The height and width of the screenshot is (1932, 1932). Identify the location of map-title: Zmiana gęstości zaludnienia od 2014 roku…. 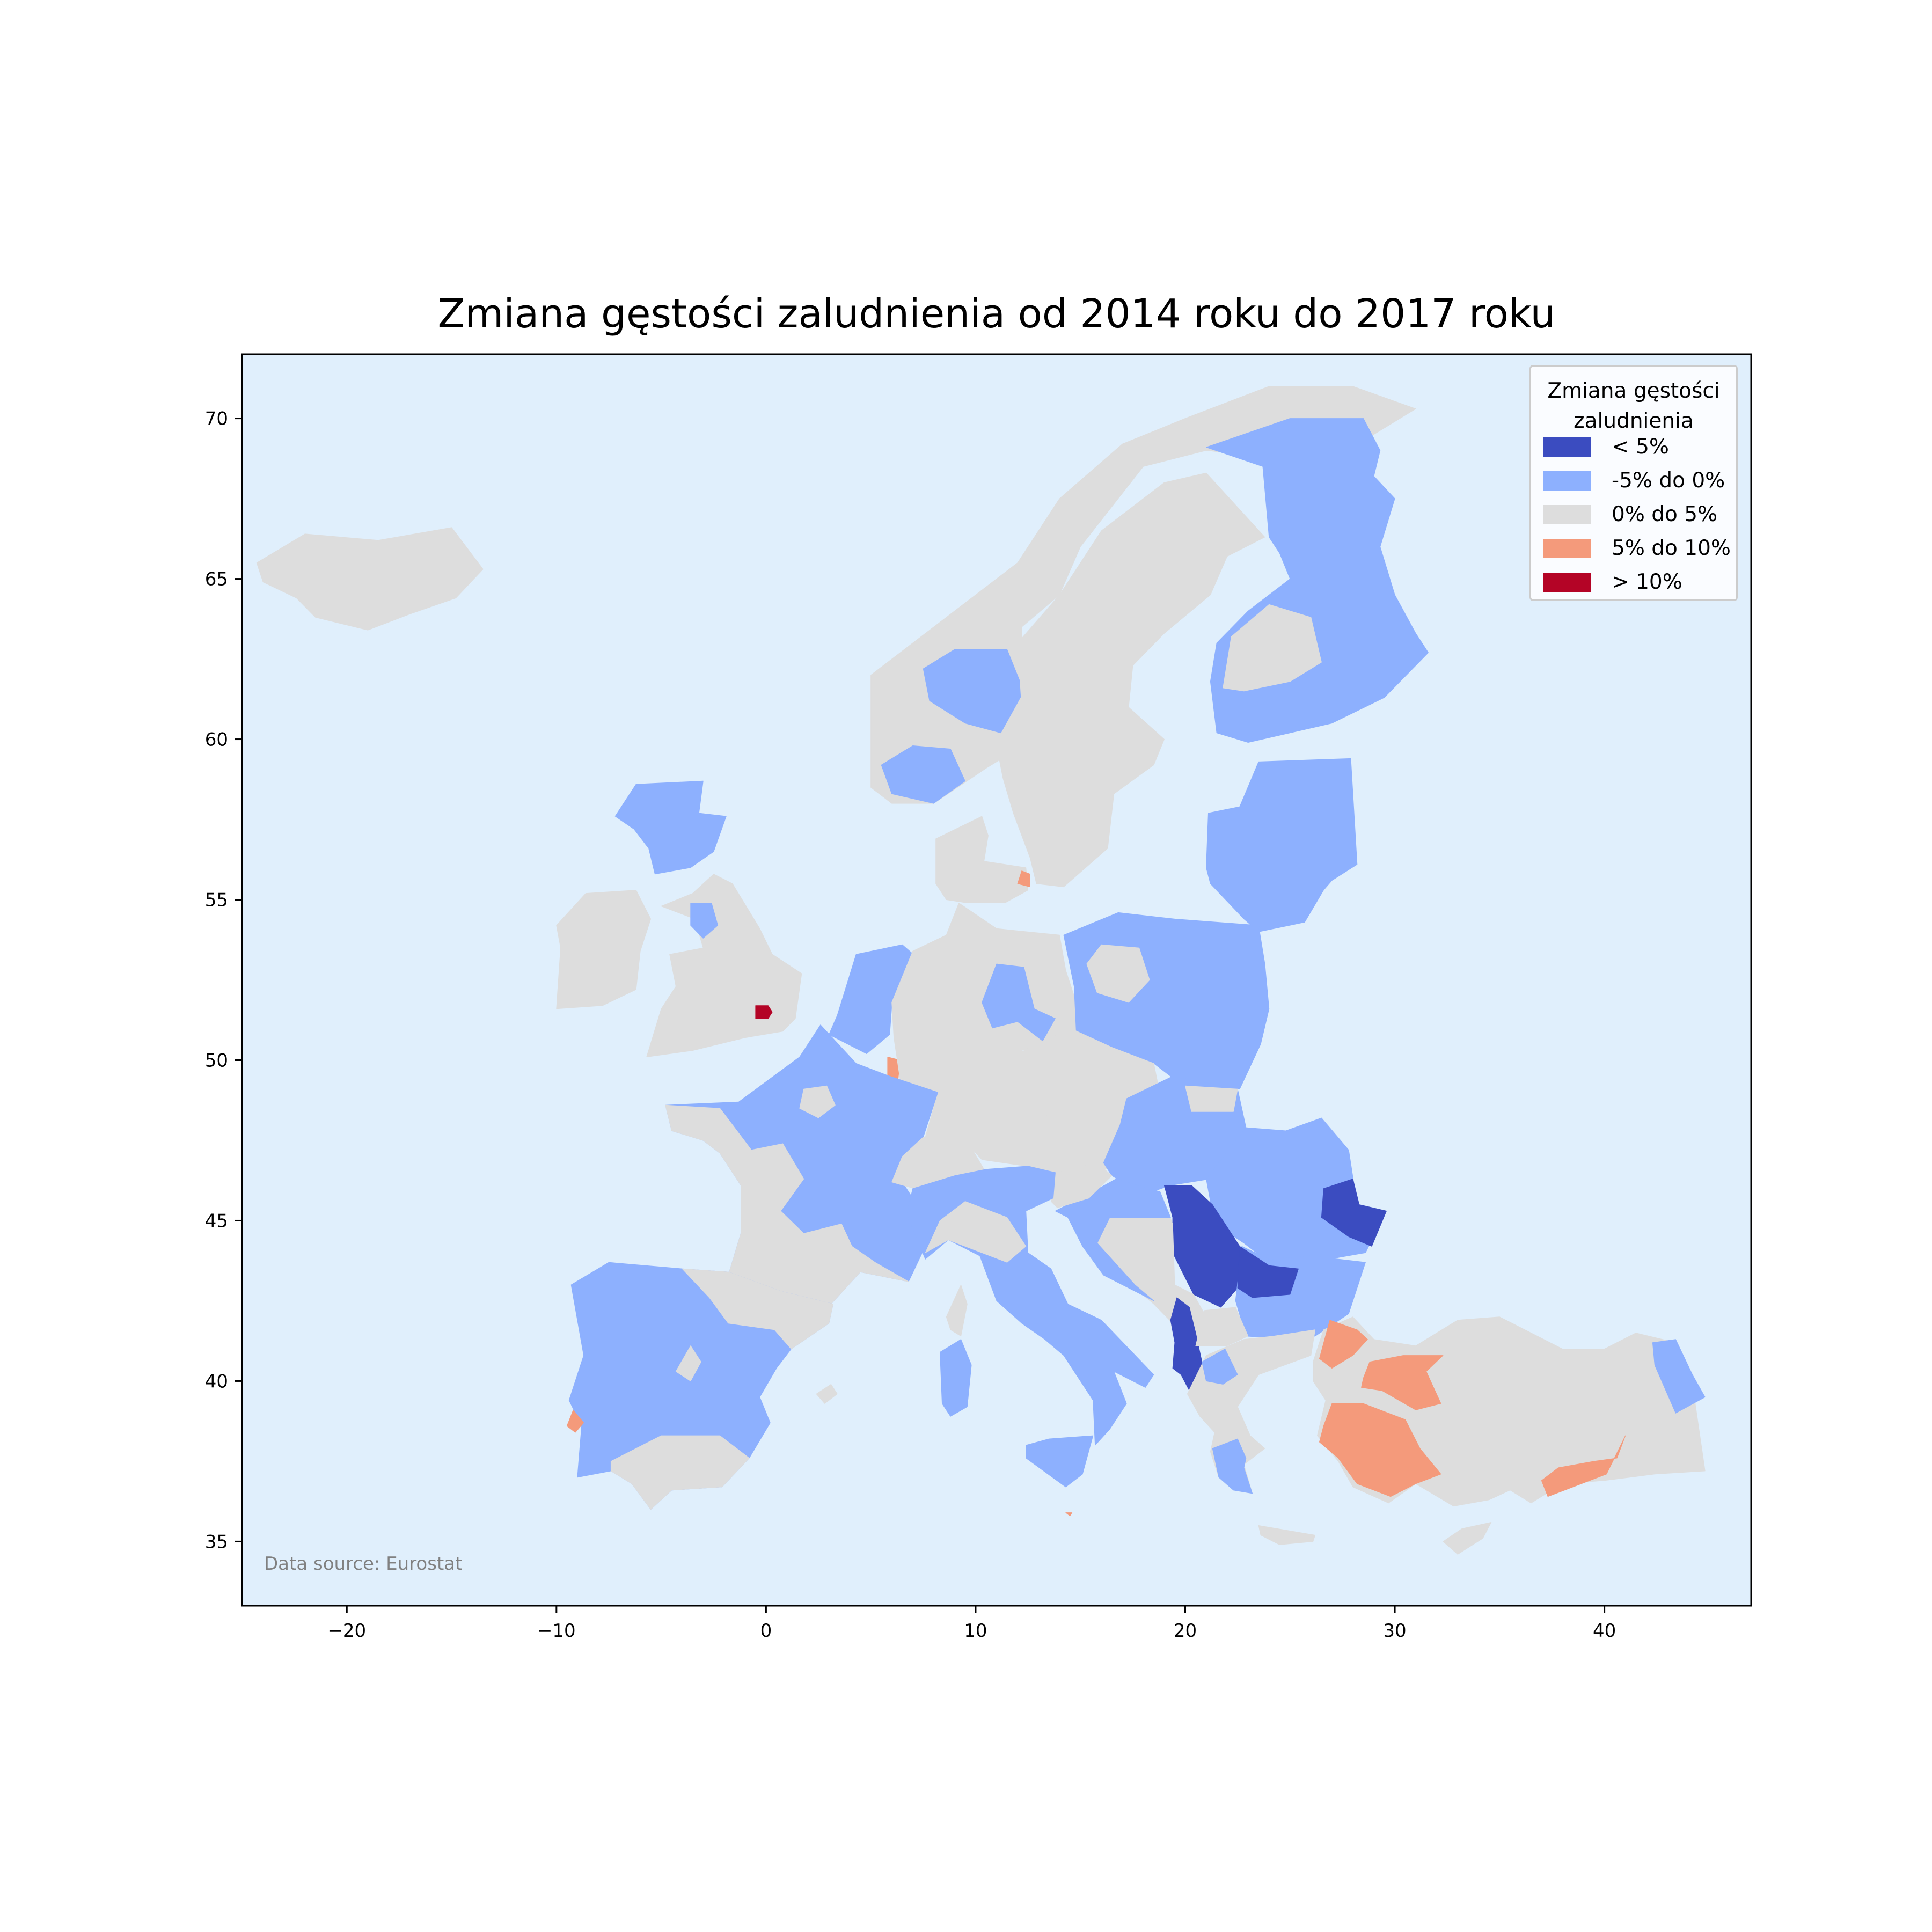
(996, 314).